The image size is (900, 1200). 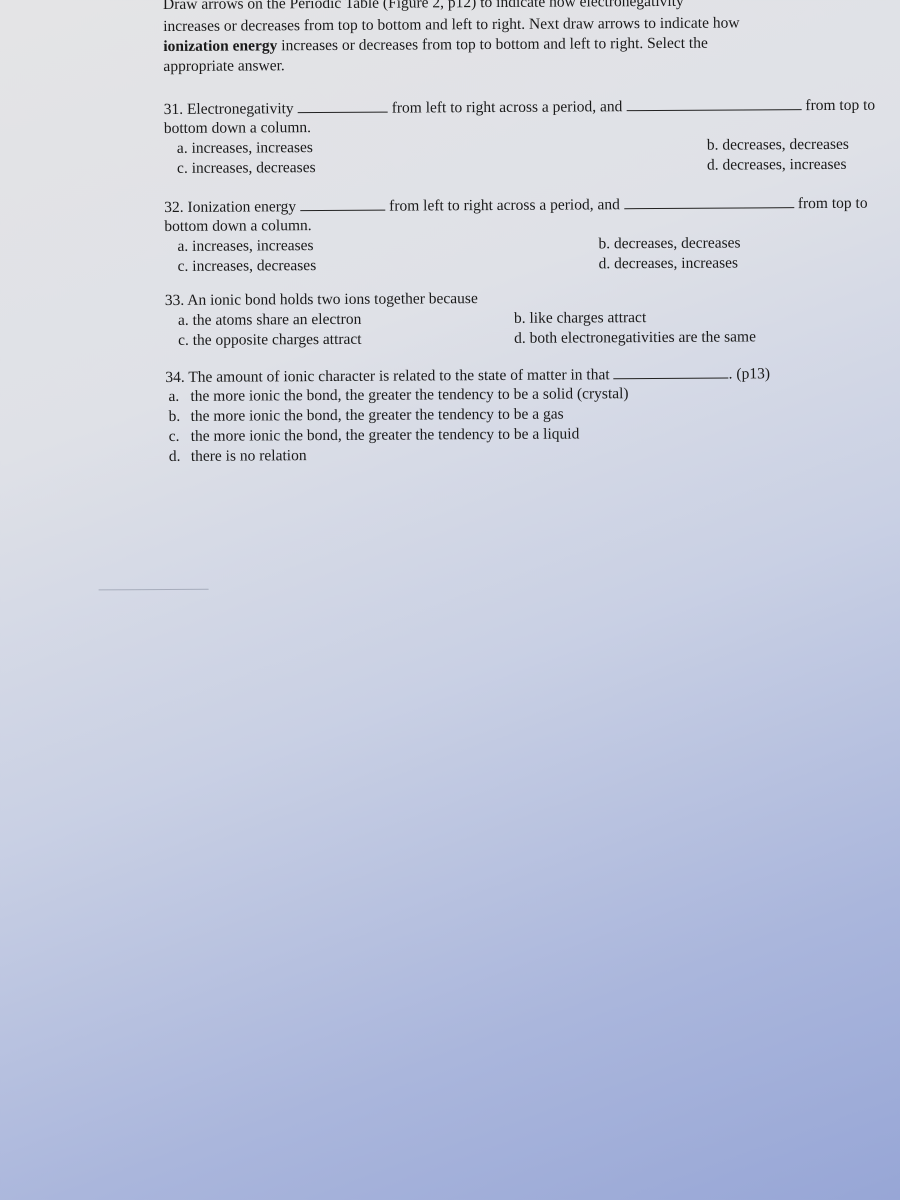 I want to click on option: b. like charges attract, so click(x=580, y=318).